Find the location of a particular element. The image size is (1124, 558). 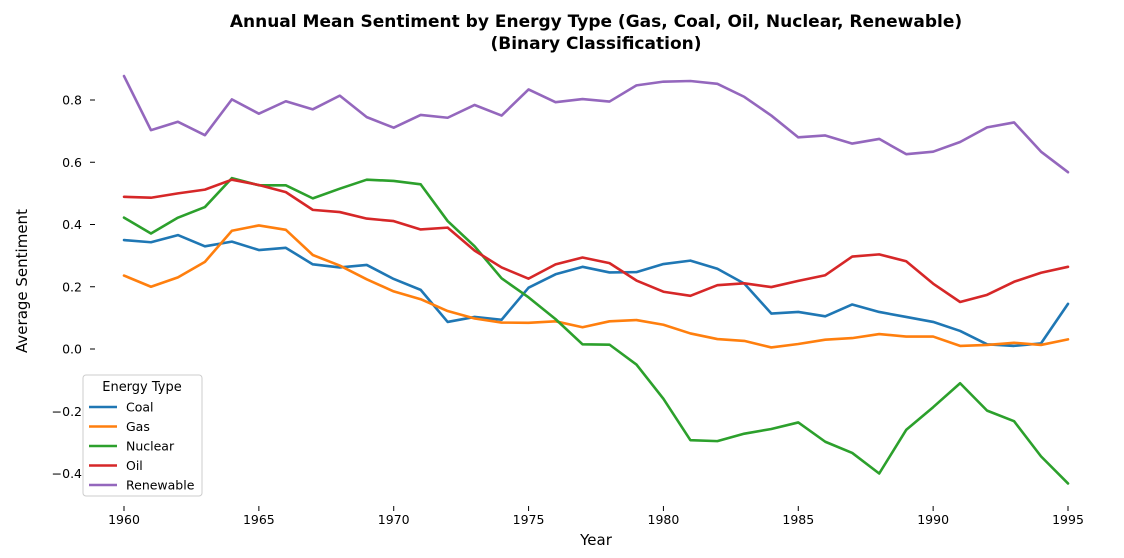

y-axis-label: Average Sentiment is located at coordinates (22, 281).